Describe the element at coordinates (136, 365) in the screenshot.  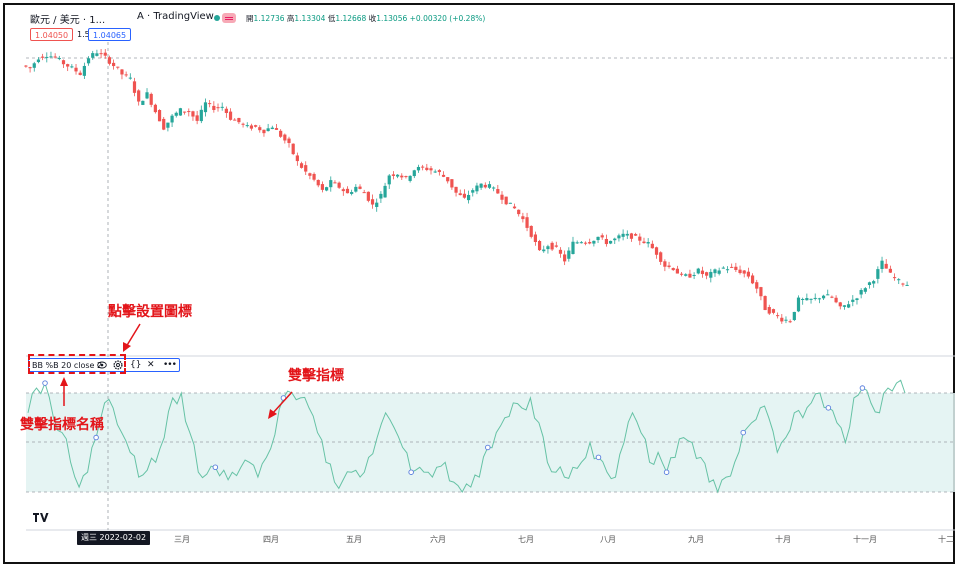
I see `code-icon: {}` at that location.